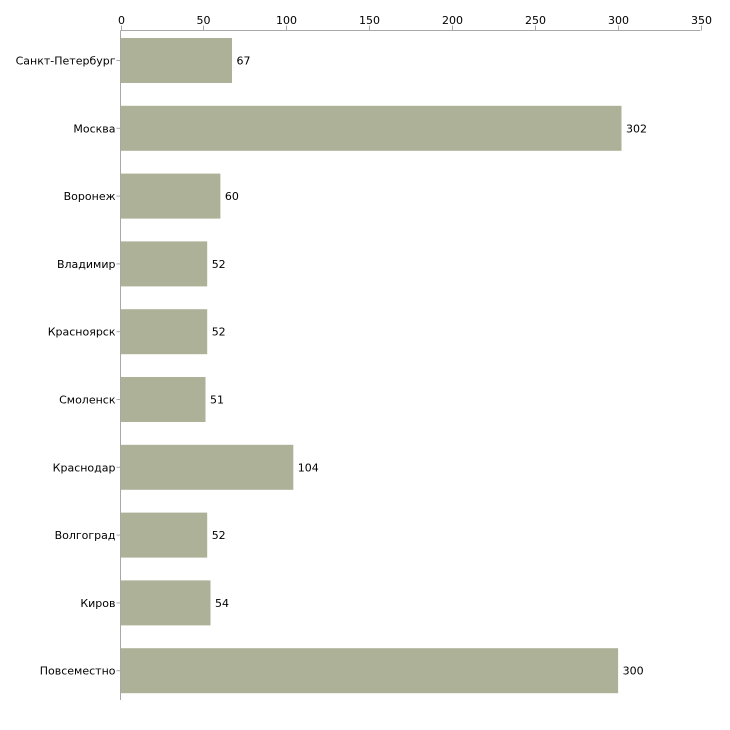  I want to click on x-tick-label: 50, so click(204, 20).